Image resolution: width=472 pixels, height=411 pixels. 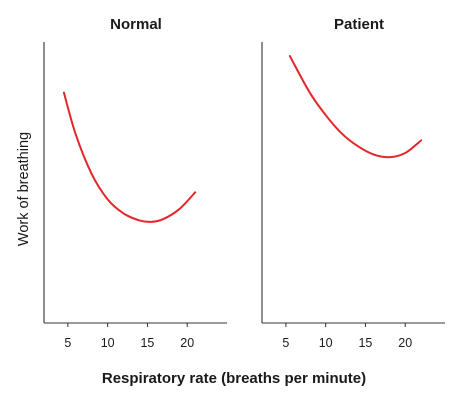 What do you see at coordinates (67, 343) in the screenshot?
I see `normal-x-tick-label-5: 5` at bounding box center [67, 343].